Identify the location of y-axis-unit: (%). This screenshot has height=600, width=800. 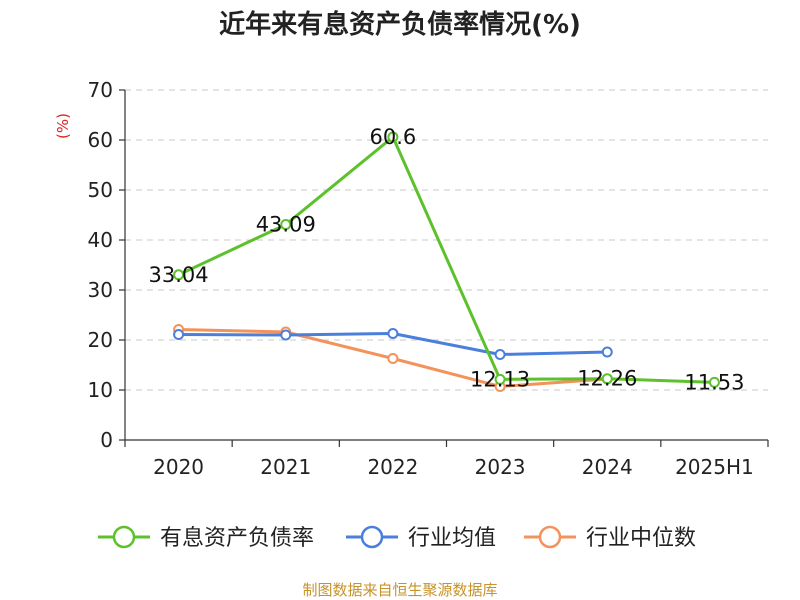
(63, 126).